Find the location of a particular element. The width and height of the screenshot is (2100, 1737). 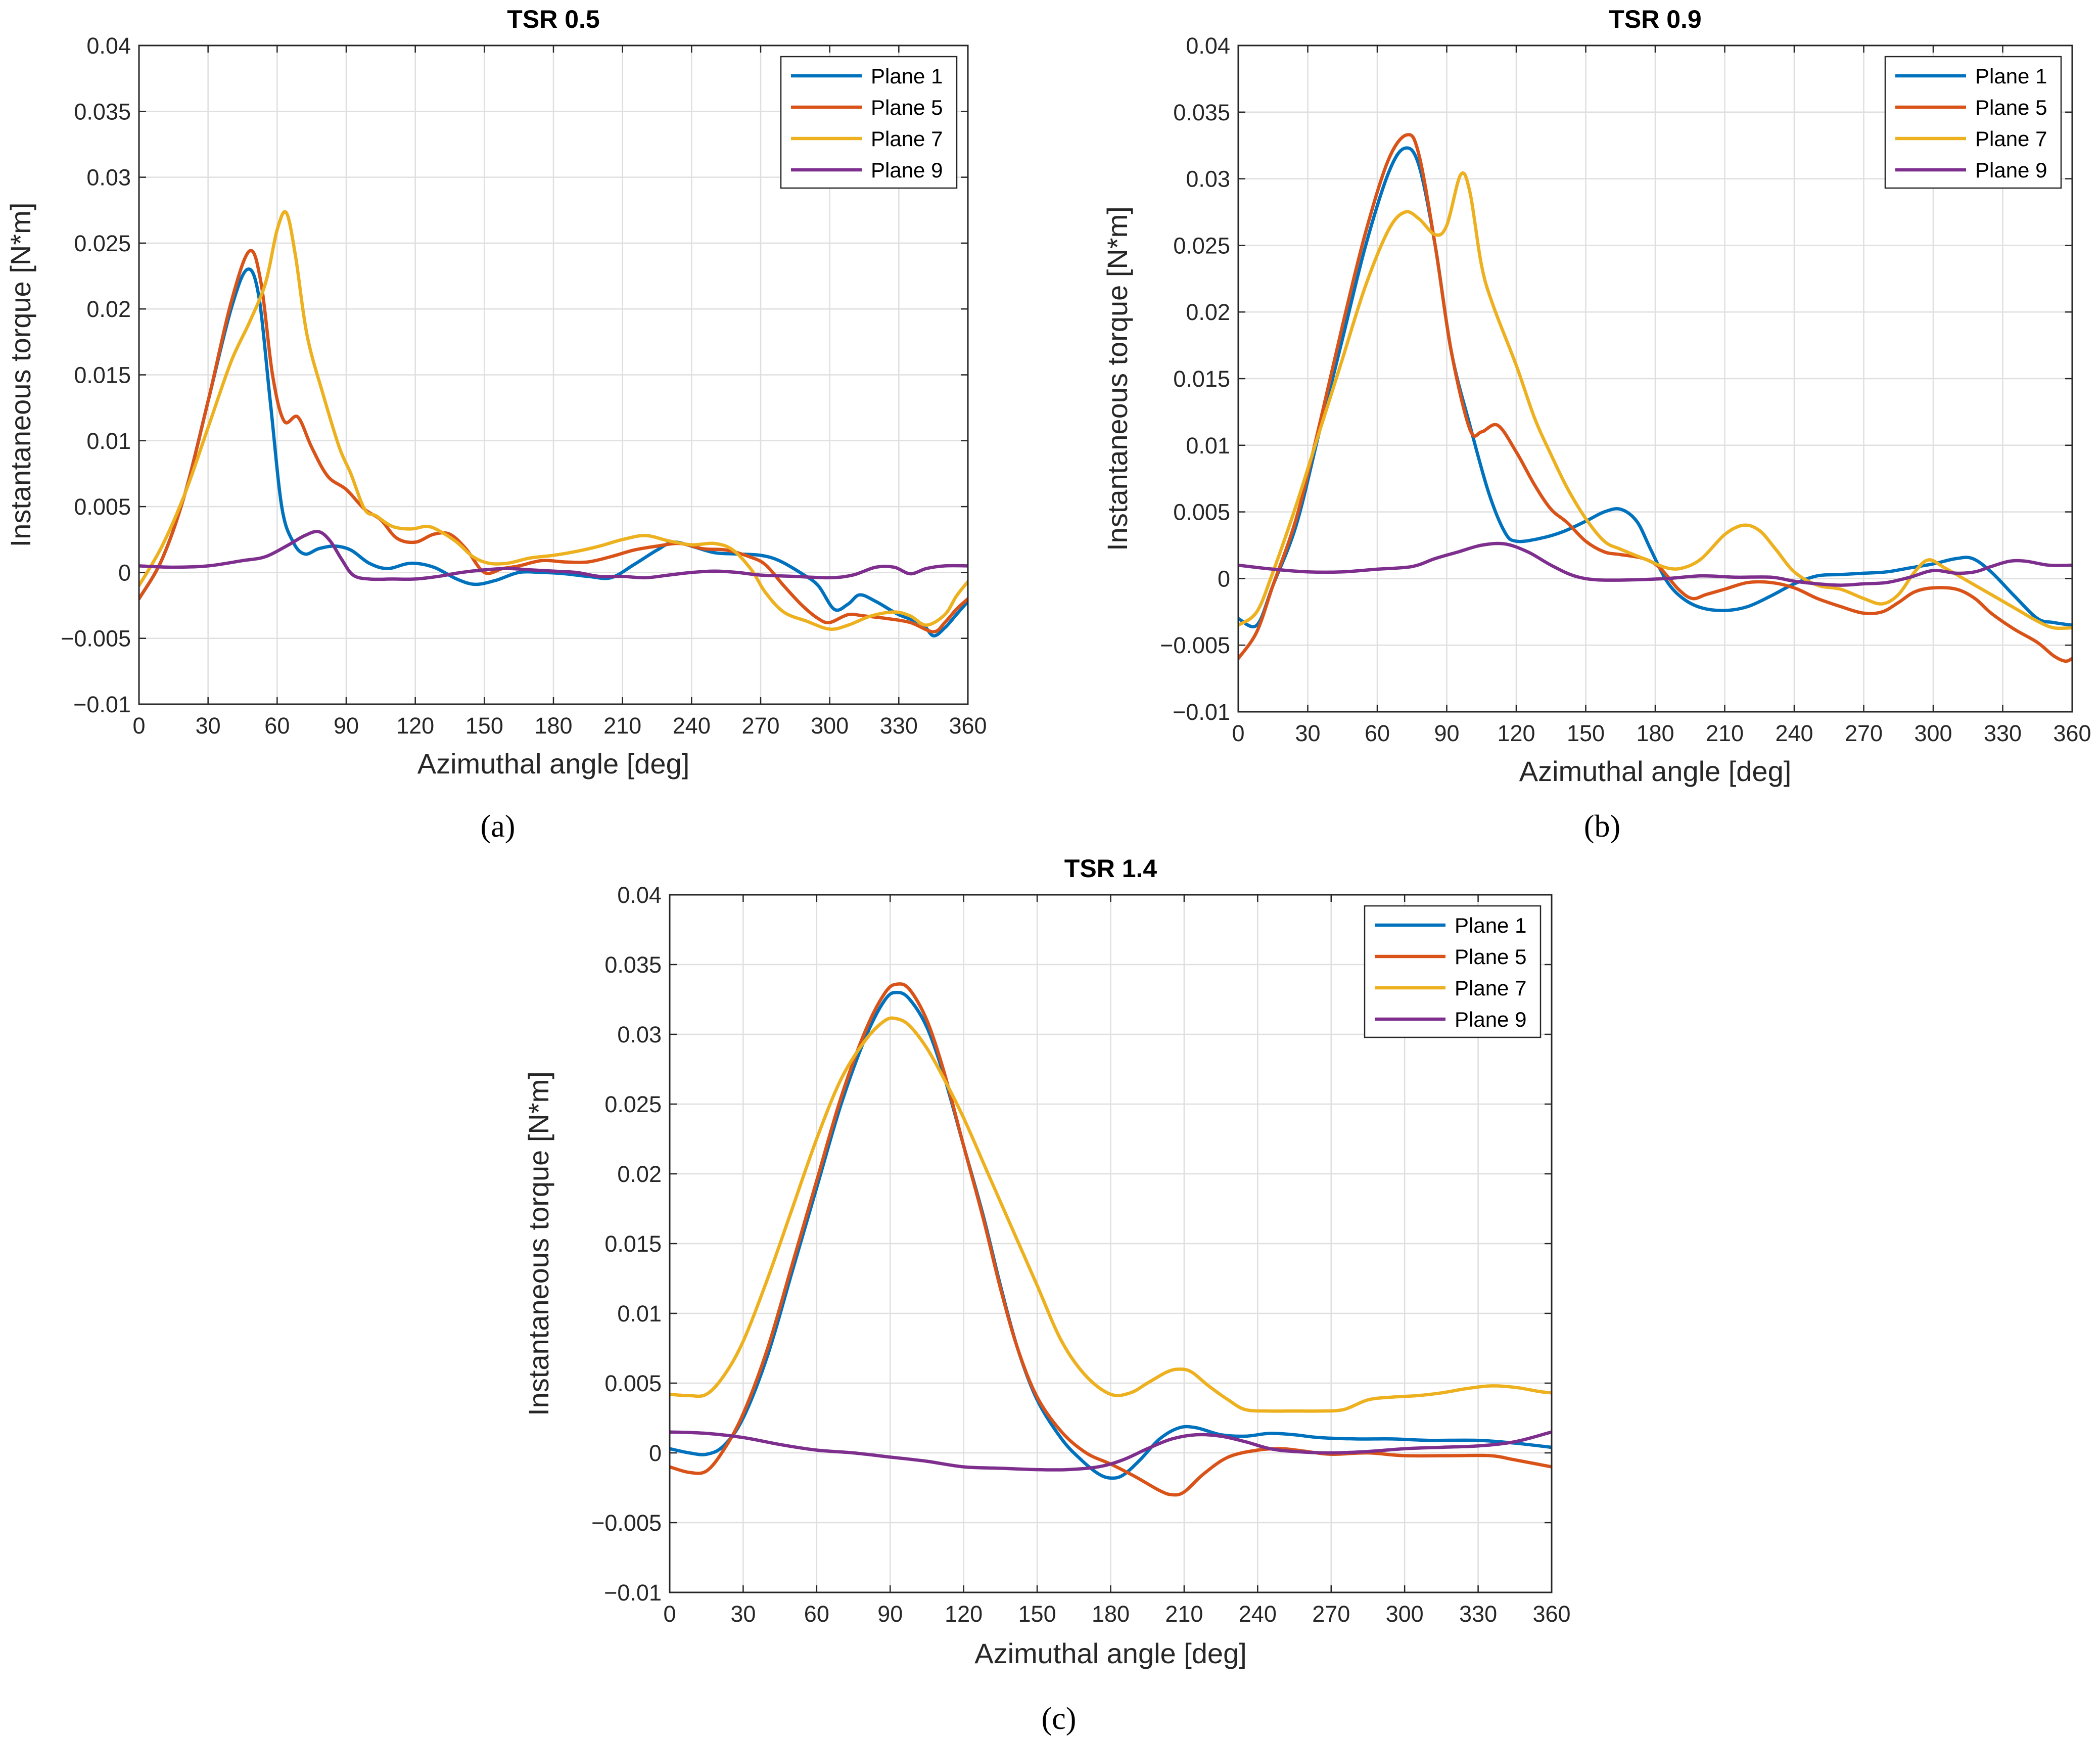

chart-title: TSR 0.5 is located at coordinates (553, 19).